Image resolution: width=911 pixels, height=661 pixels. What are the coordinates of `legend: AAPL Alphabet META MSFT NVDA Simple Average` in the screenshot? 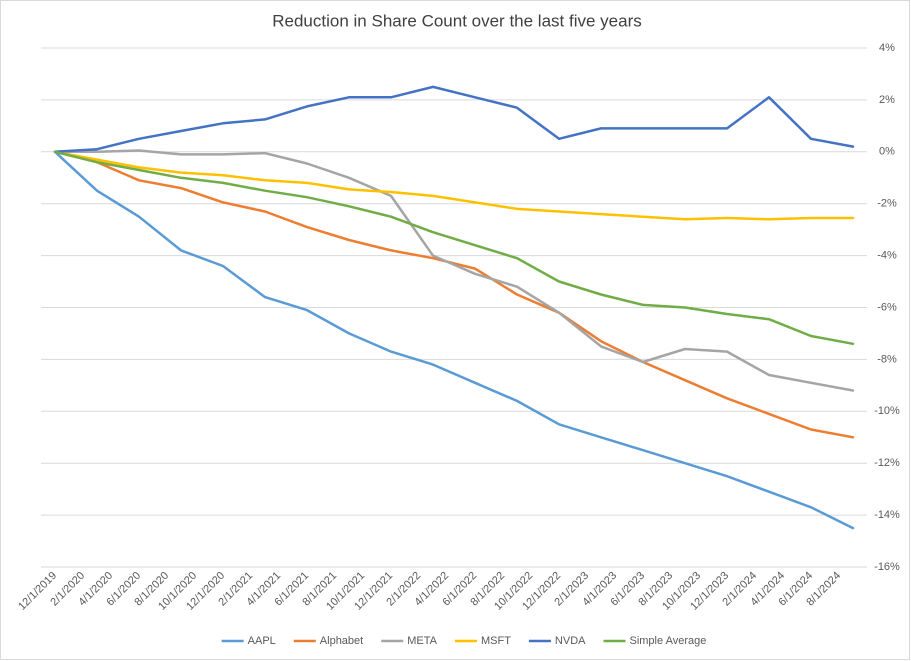 It's located at (463, 641).